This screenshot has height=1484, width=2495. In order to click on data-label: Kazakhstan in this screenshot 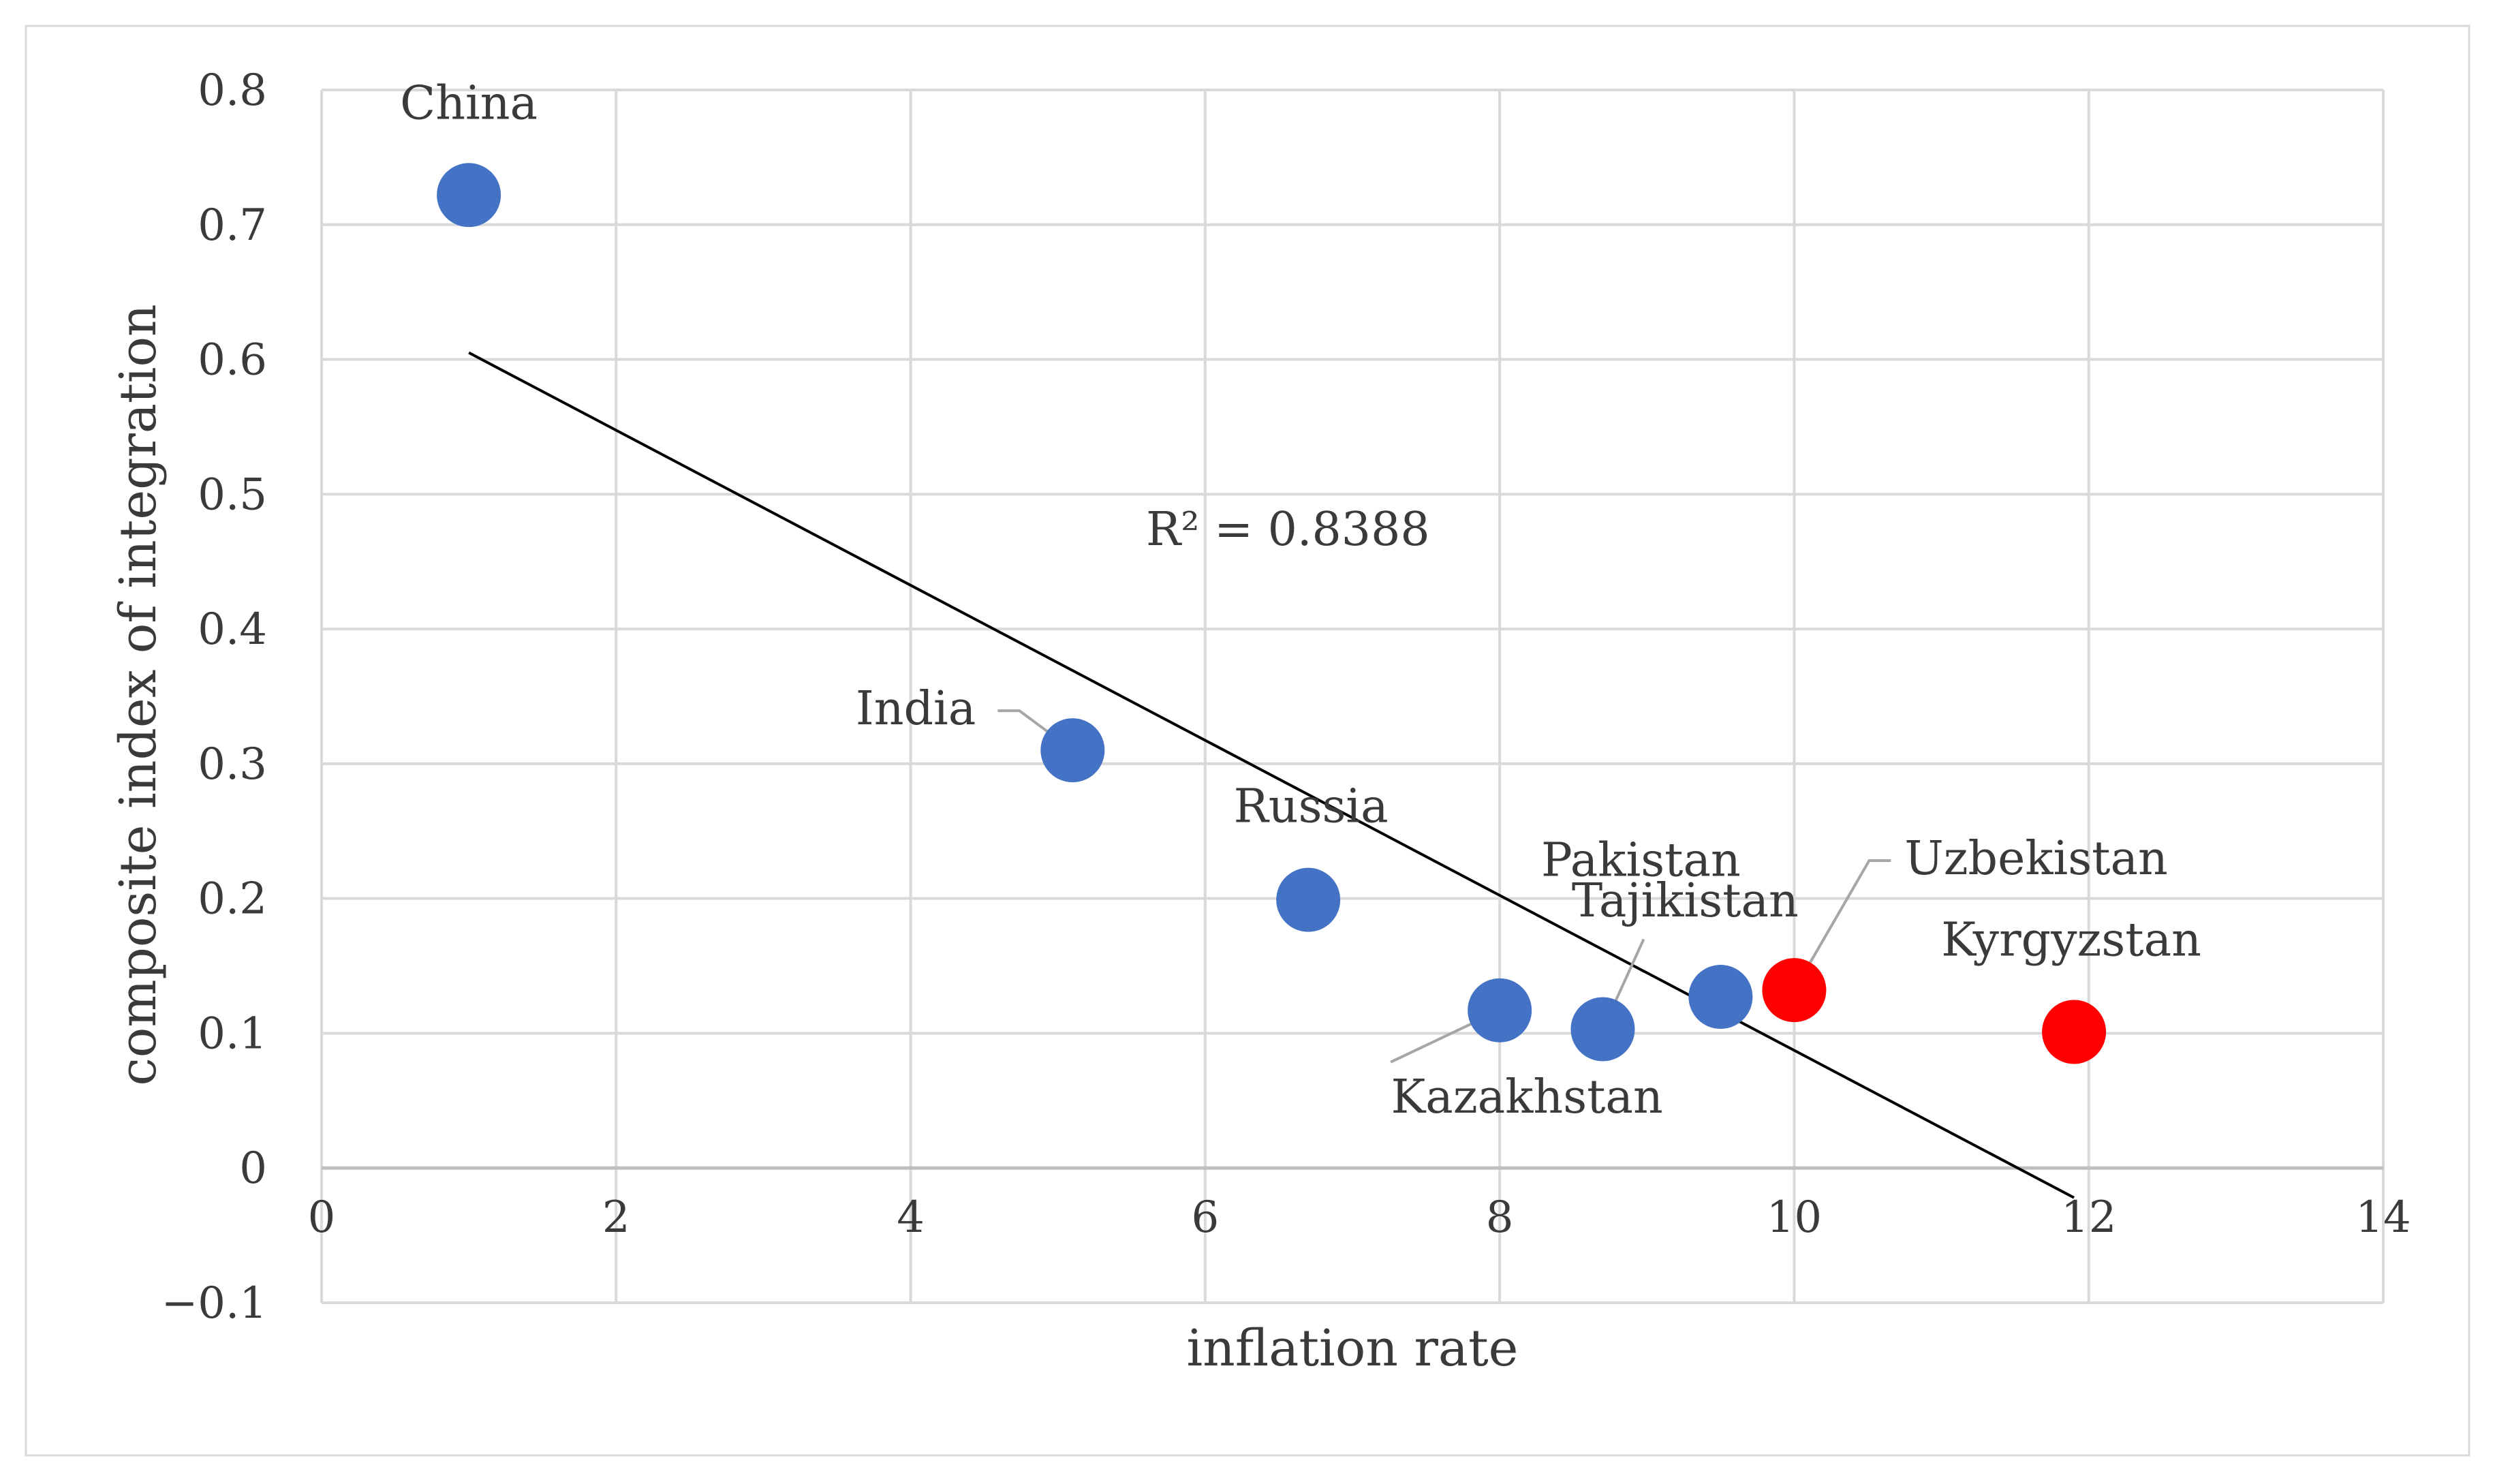, I will do `click(1527, 1097)`.